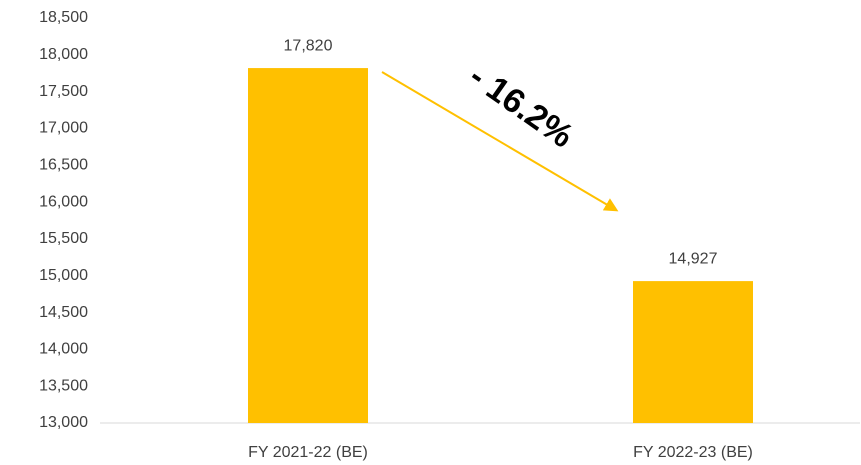  I want to click on x-tick-label: FY 2022-23 (BE), so click(693, 452).